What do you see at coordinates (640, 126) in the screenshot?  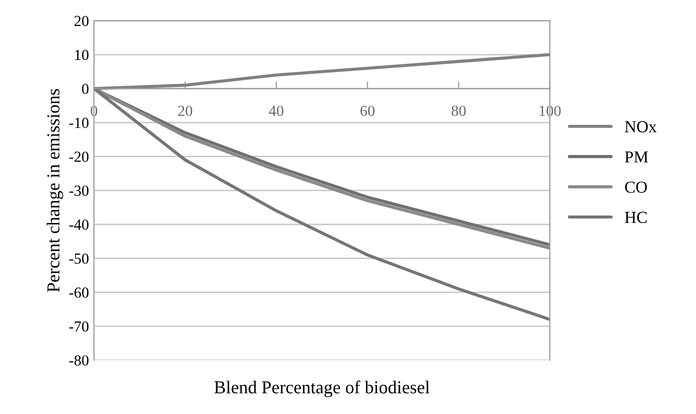 I see `legend-label: NOx` at bounding box center [640, 126].